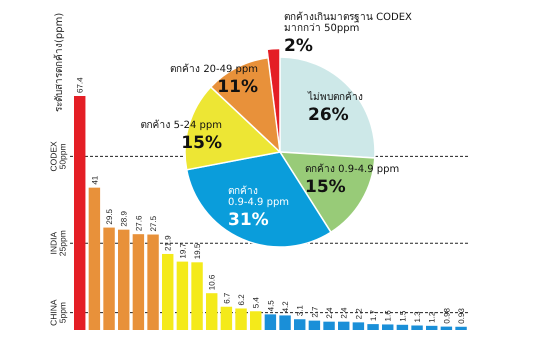  I want to click on slice-label: ไม่พบตกค้าง, so click(335, 97).